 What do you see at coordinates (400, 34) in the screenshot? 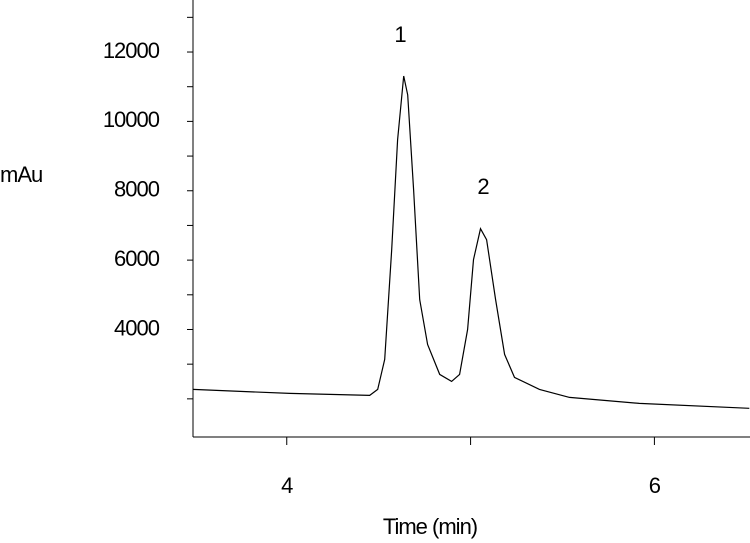
I see `peak-label: 1` at bounding box center [400, 34].